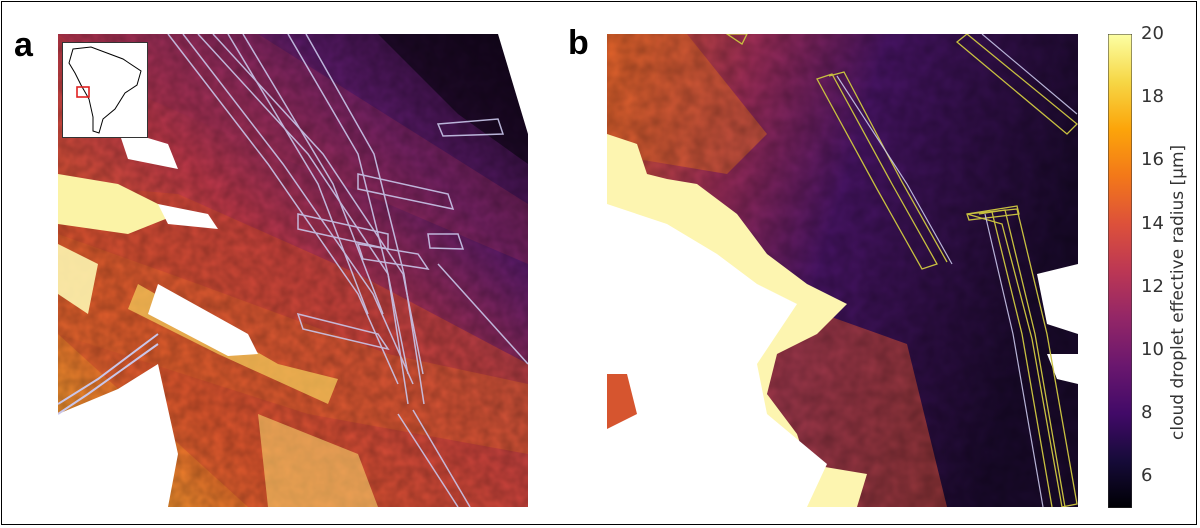 The height and width of the screenshot is (528, 1200). Describe the element at coordinates (105, 90) in the screenshot. I see `locator-inset-map` at that location.